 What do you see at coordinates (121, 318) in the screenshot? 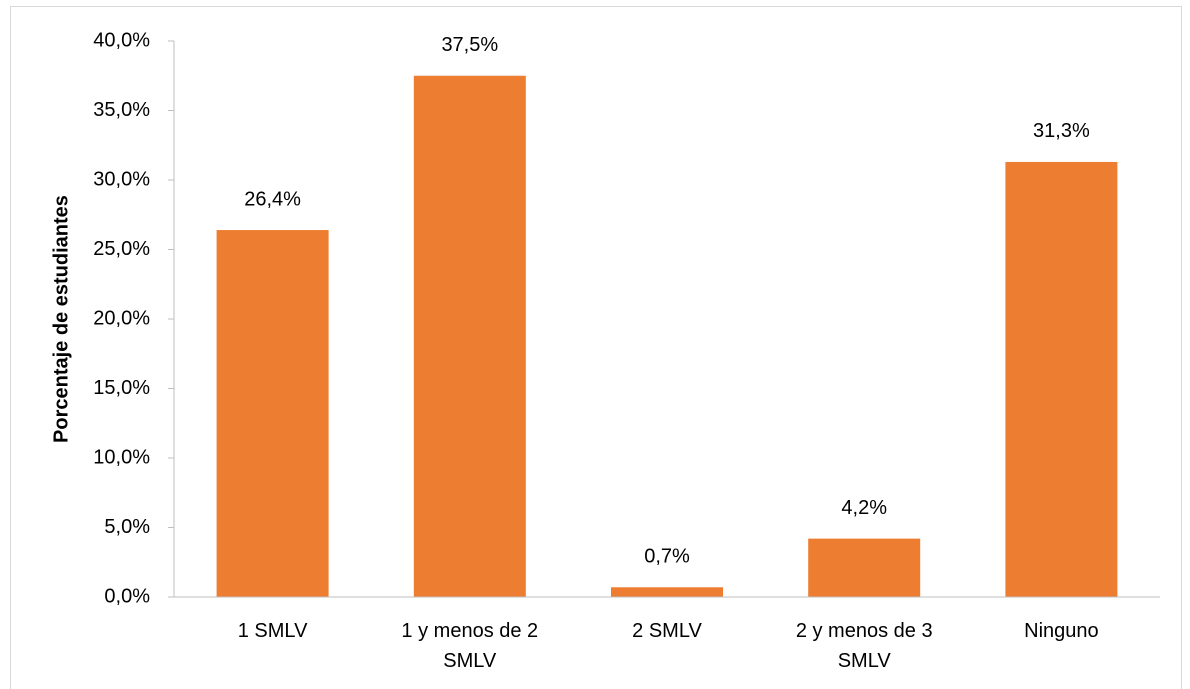
I see `y-tick-label: 20,0%` at bounding box center [121, 318].